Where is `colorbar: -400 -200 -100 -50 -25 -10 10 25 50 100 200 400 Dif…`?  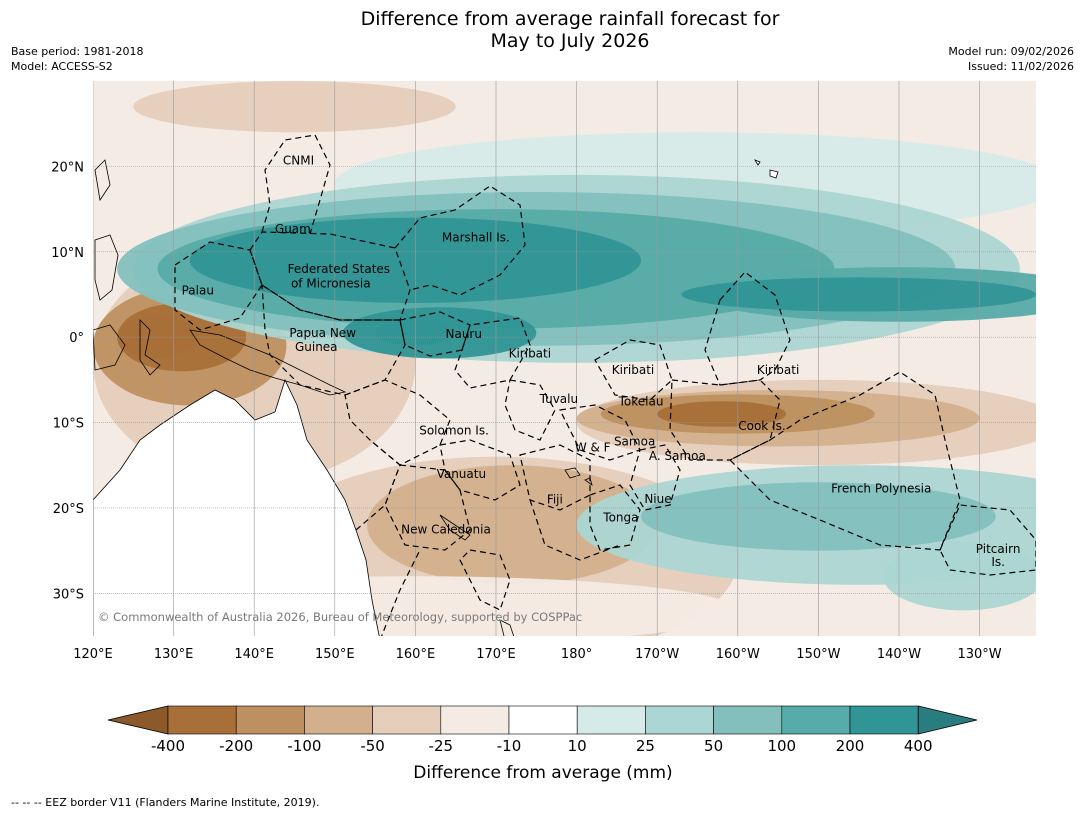
colorbar: -400 -200 -100 -50 -25 -10 10 25 50 100 200 400 Dif… is located at coordinates (542, 744).